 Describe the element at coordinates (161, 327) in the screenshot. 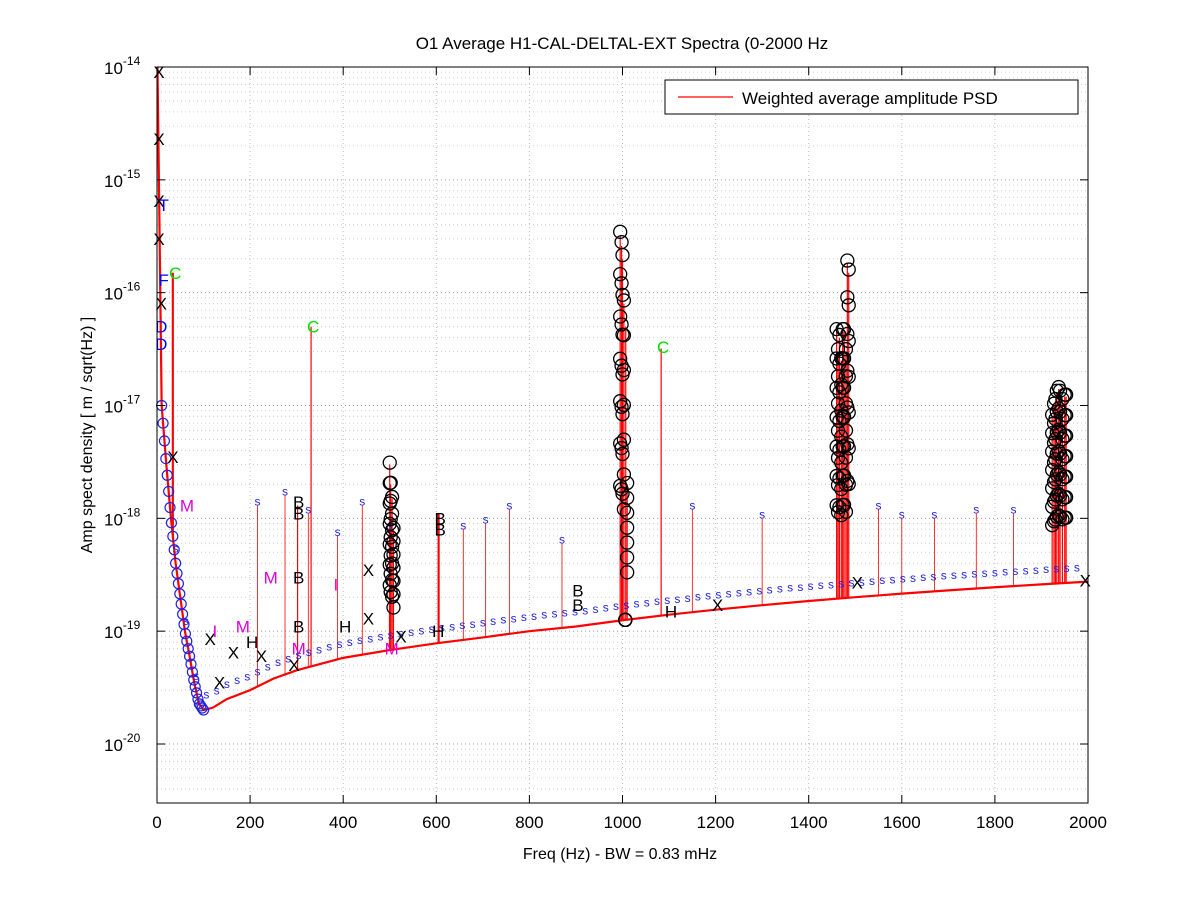

I see `annotation-d: D` at that location.